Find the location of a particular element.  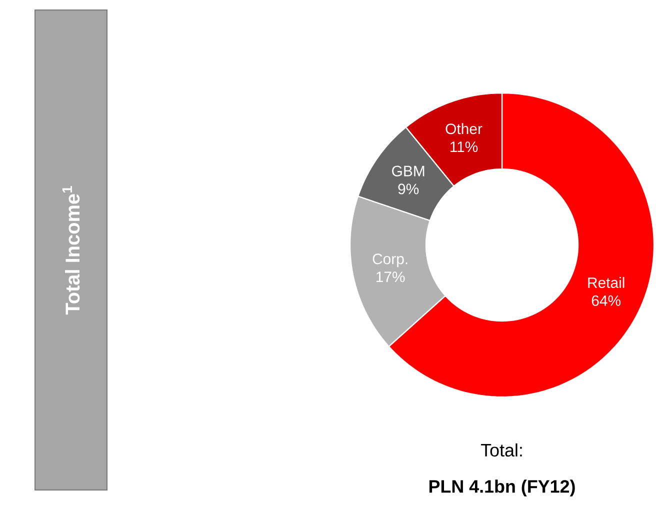

slice-label: Retail is located at coordinates (606, 282).